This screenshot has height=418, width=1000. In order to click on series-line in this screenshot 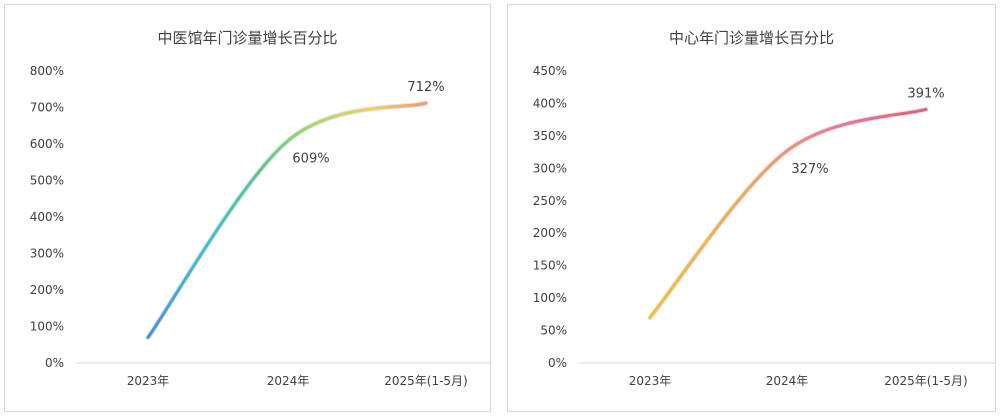, I will do `click(788, 213)`.